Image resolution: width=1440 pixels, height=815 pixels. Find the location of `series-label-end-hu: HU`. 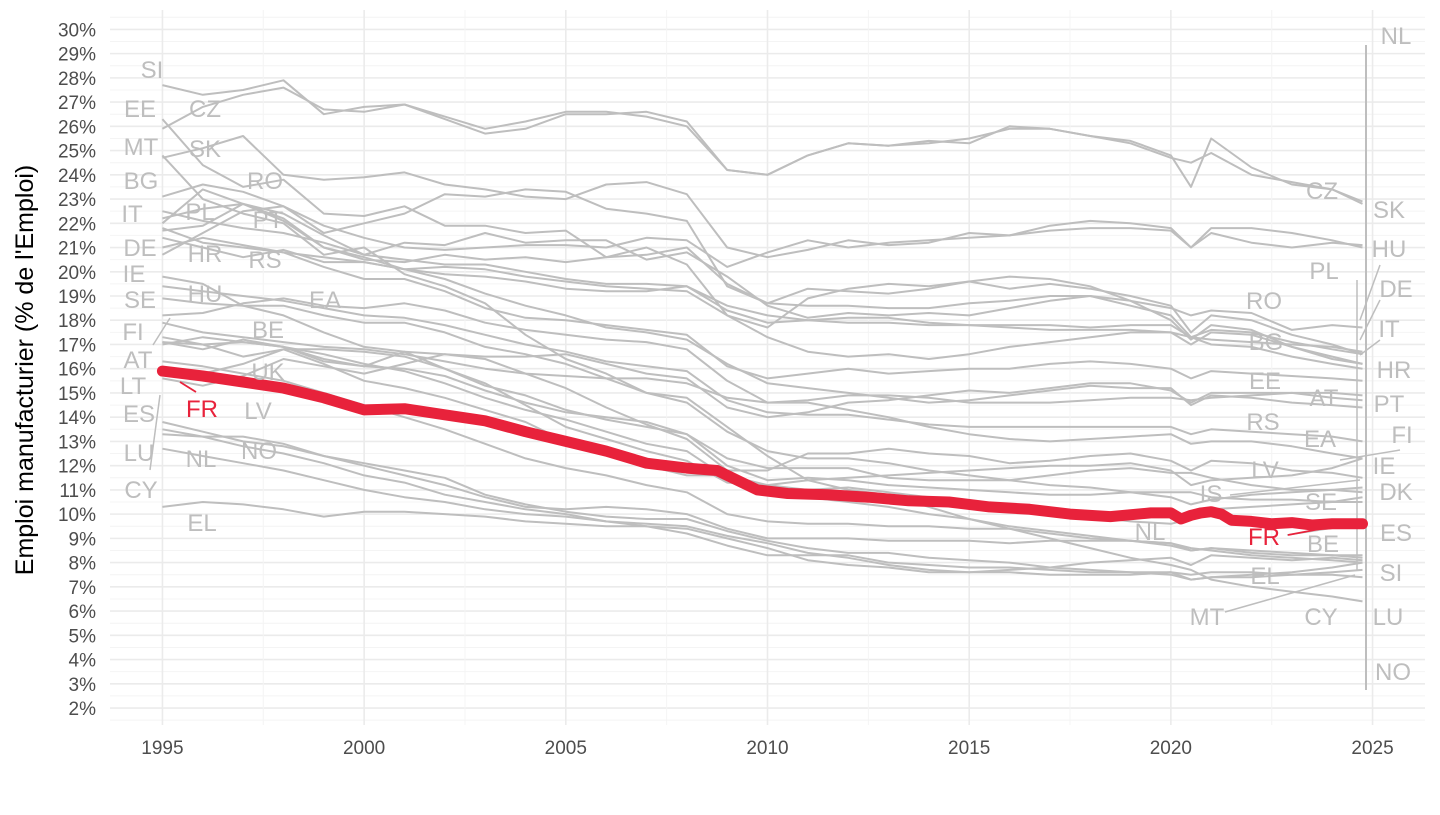

series-label-end-hu: HU is located at coordinates (1389, 249).